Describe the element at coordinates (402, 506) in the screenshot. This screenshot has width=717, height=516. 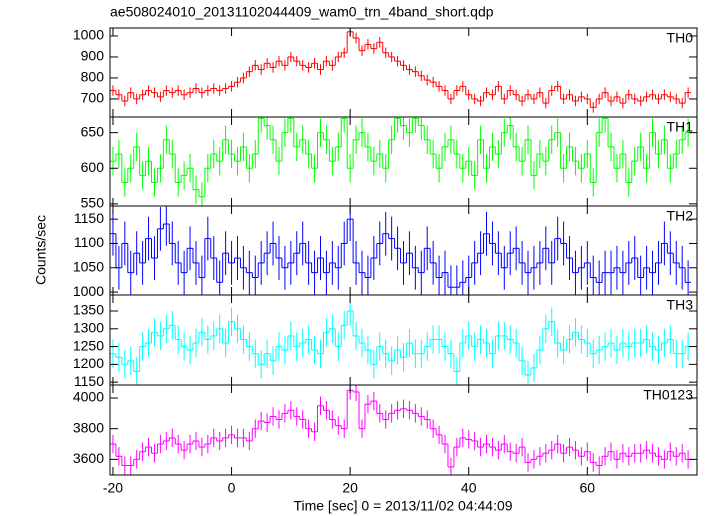
I see `x-axis-label: Time [sec] 0 = 2013/11/02 04:44:09` at that location.